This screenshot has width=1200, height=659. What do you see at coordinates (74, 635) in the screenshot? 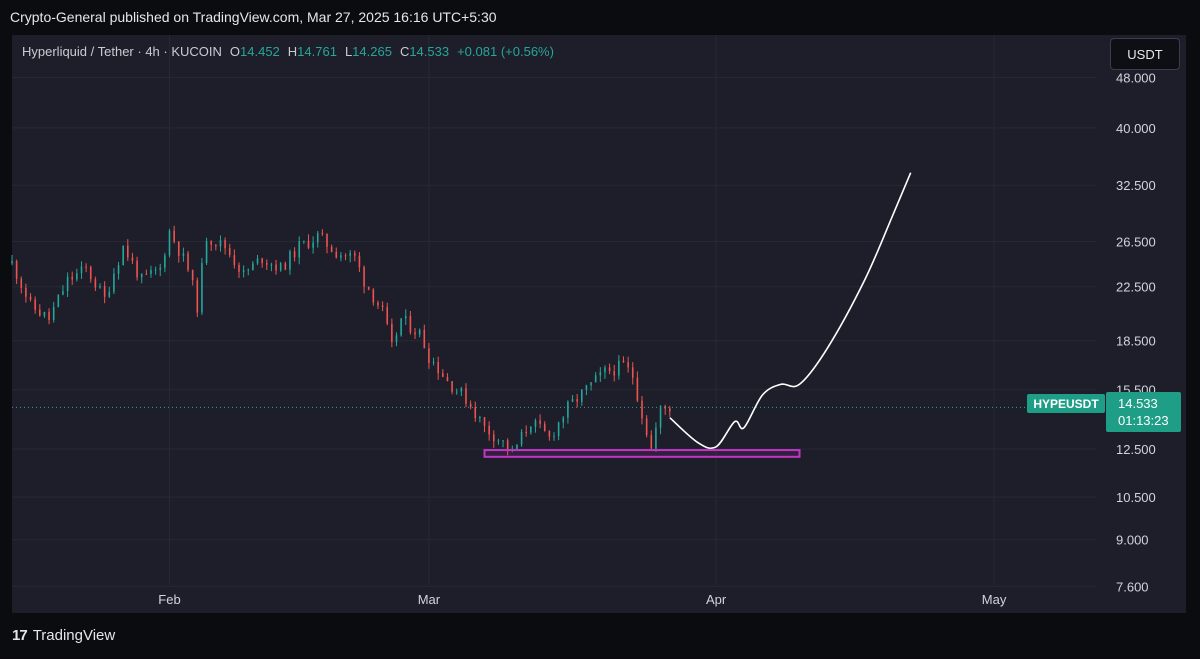
I see `tradingview-wordmark: TradingView` at bounding box center [74, 635].